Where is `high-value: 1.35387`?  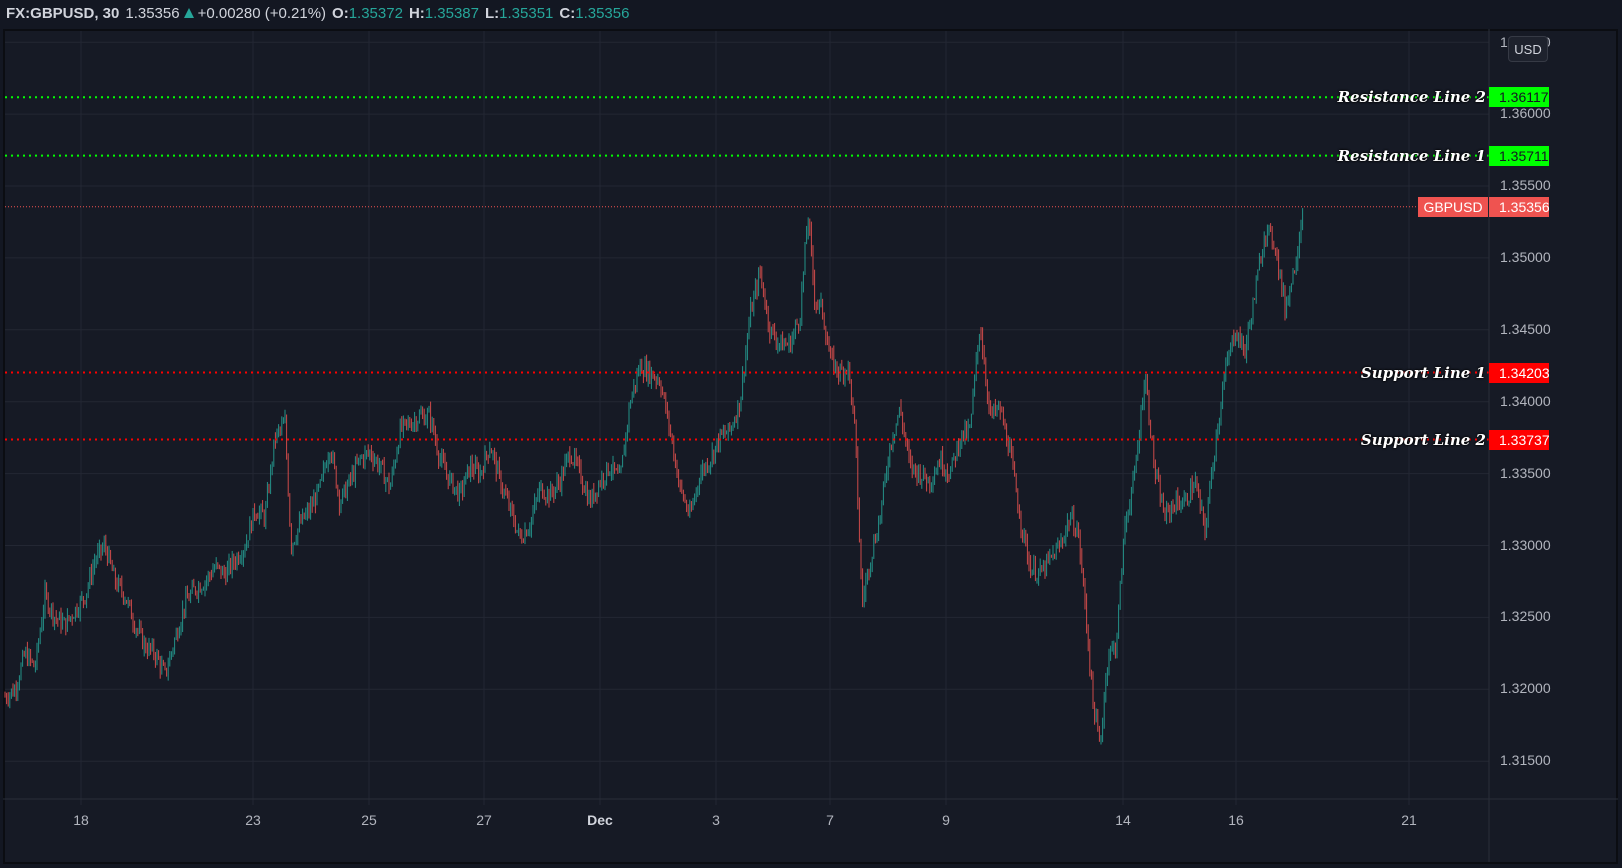 high-value: 1.35387 is located at coordinates (451, 13).